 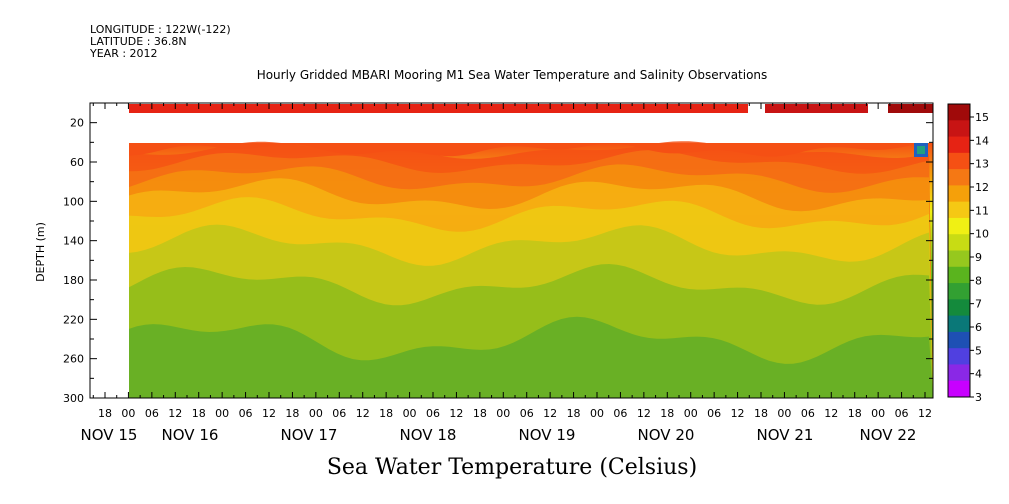 I want to click on colorbar-tick-label: 4, so click(x=978, y=374).